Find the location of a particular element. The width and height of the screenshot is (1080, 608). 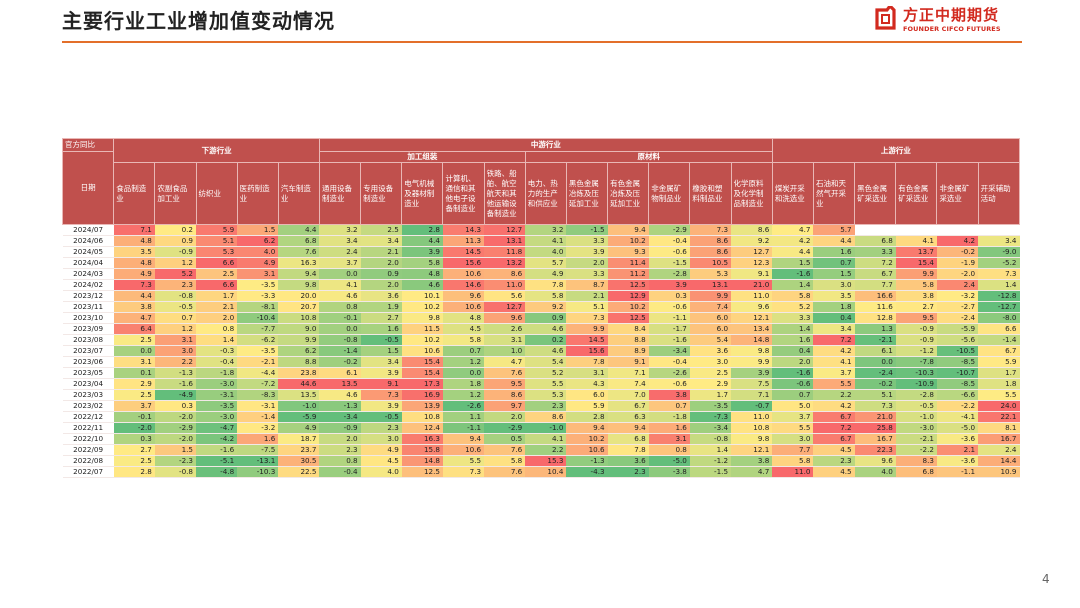

value-cell: 6.6 is located at coordinates (217, 285).